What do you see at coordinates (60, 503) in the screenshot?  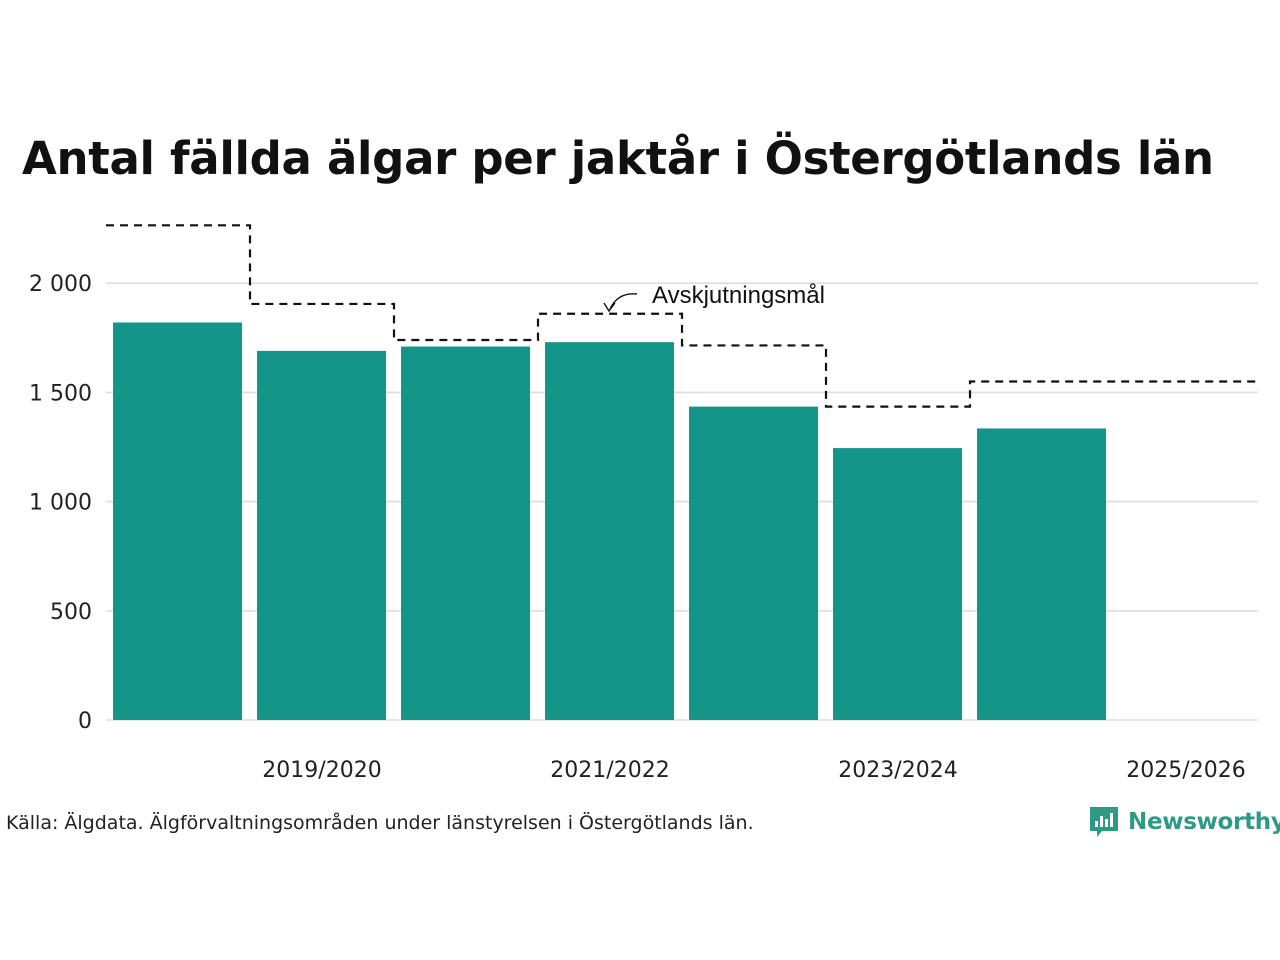 I see `y-tick-label: 1 000` at bounding box center [60, 503].